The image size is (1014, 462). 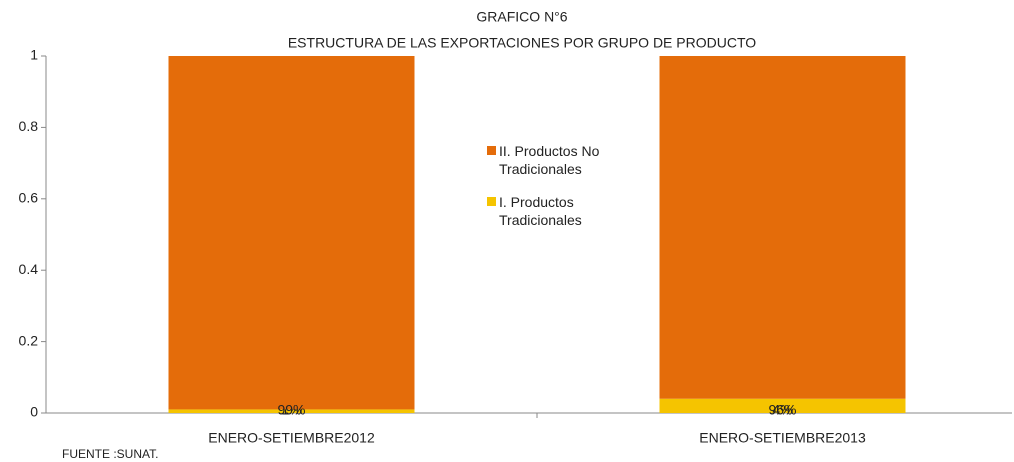 What do you see at coordinates (521, 17) in the screenshot?
I see `chart-title: GRAFICO N°6` at bounding box center [521, 17].